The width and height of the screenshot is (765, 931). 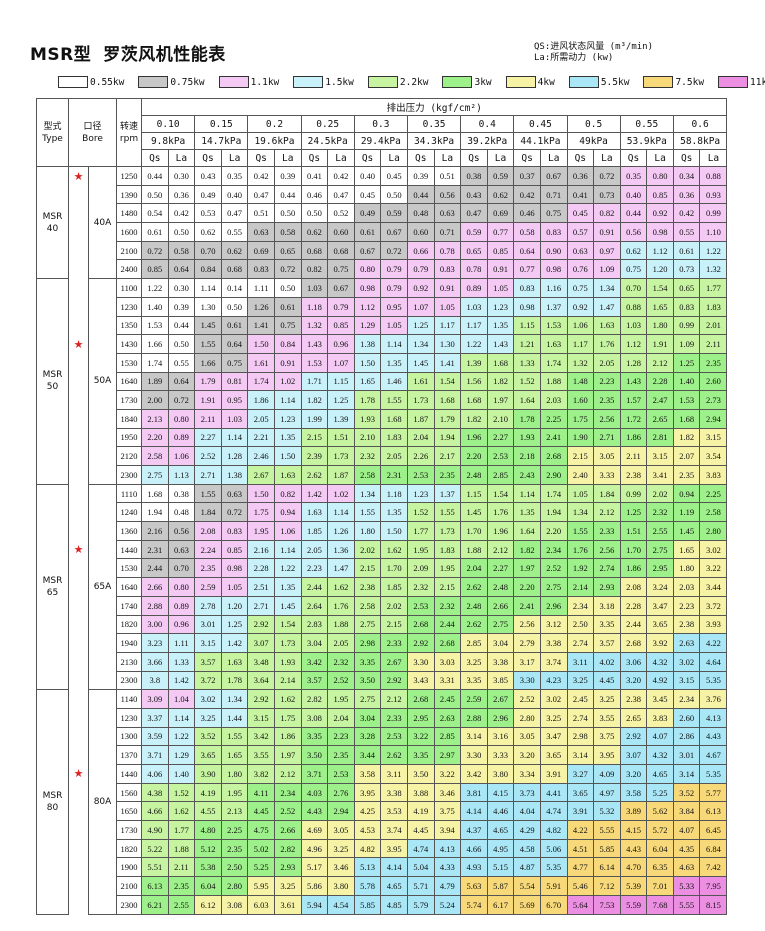 What do you see at coordinates (633, 381) in the screenshot?
I see `qs-value: 1.43` at bounding box center [633, 381].